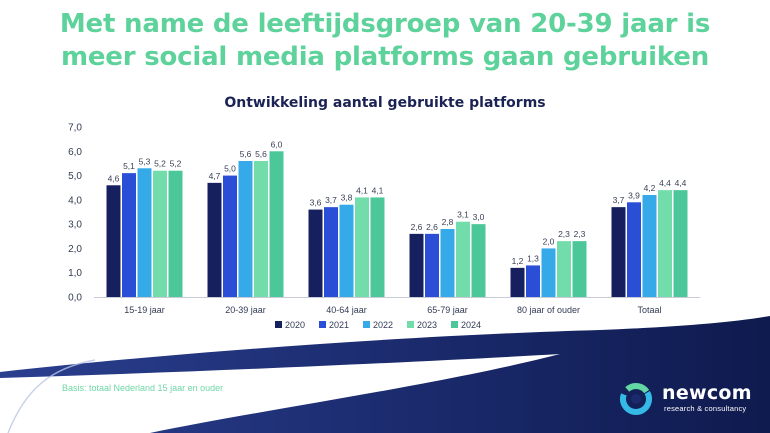  What do you see at coordinates (316, 203) in the screenshot?
I see `data-label: 3,6` at bounding box center [316, 203].